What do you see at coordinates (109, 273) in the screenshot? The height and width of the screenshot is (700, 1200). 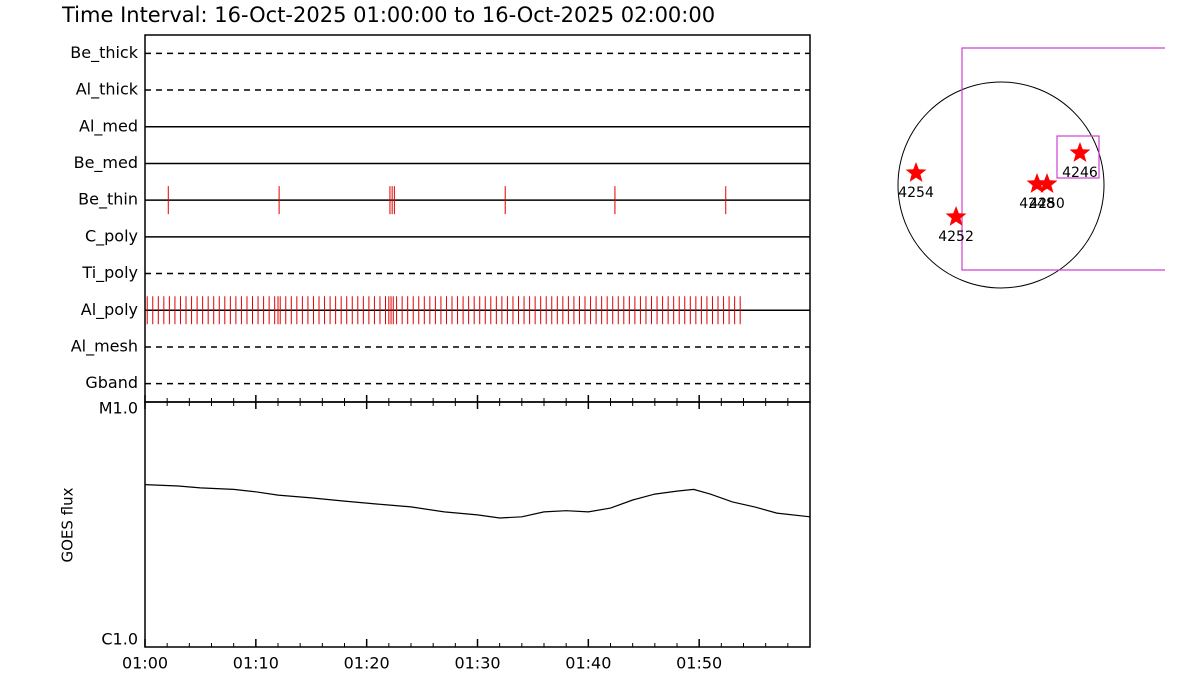 I see `row-label: Ti_poly` at bounding box center [109, 273].